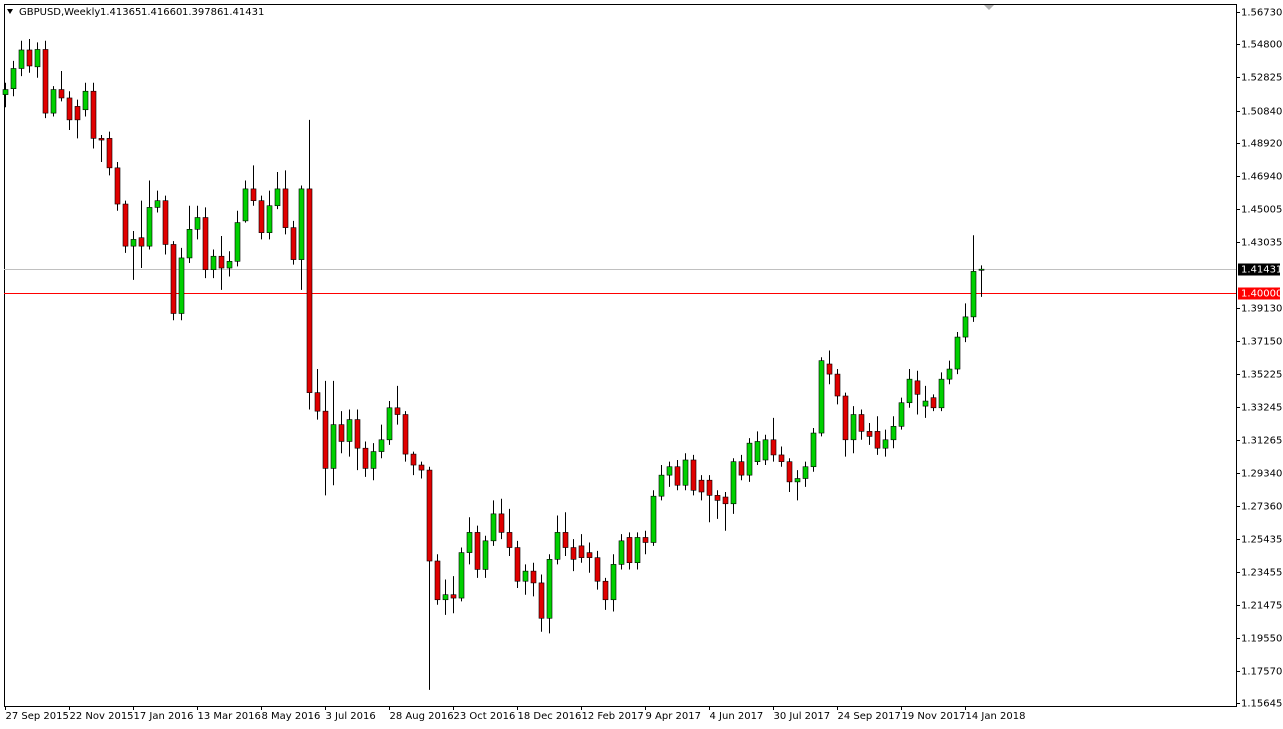 This screenshot has height=729, width=1283. I want to click on chart-title: GBPUSD,Weekly, so click(59, 12).